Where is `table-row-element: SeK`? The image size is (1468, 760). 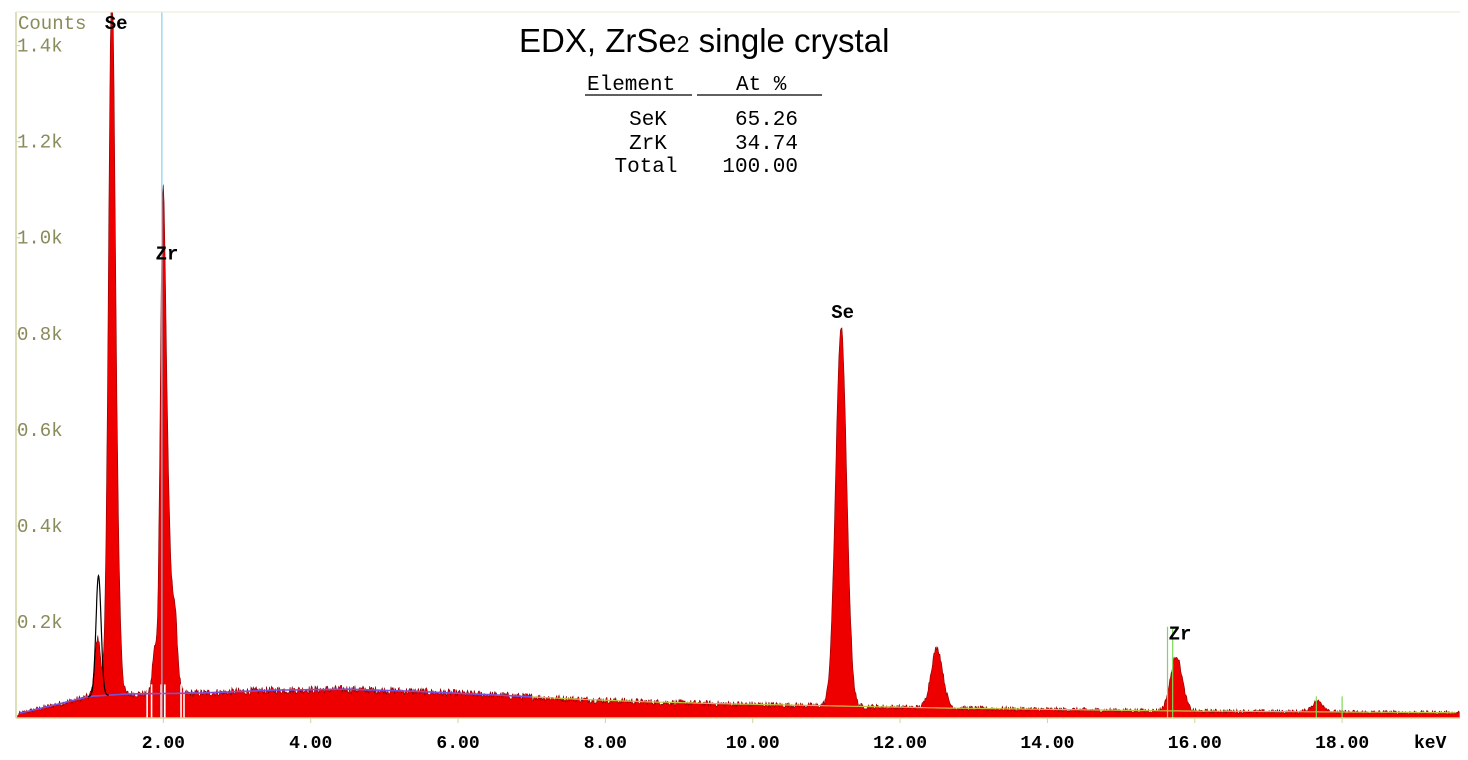
table-row-element: SeK is located at coordinates (648, 120).